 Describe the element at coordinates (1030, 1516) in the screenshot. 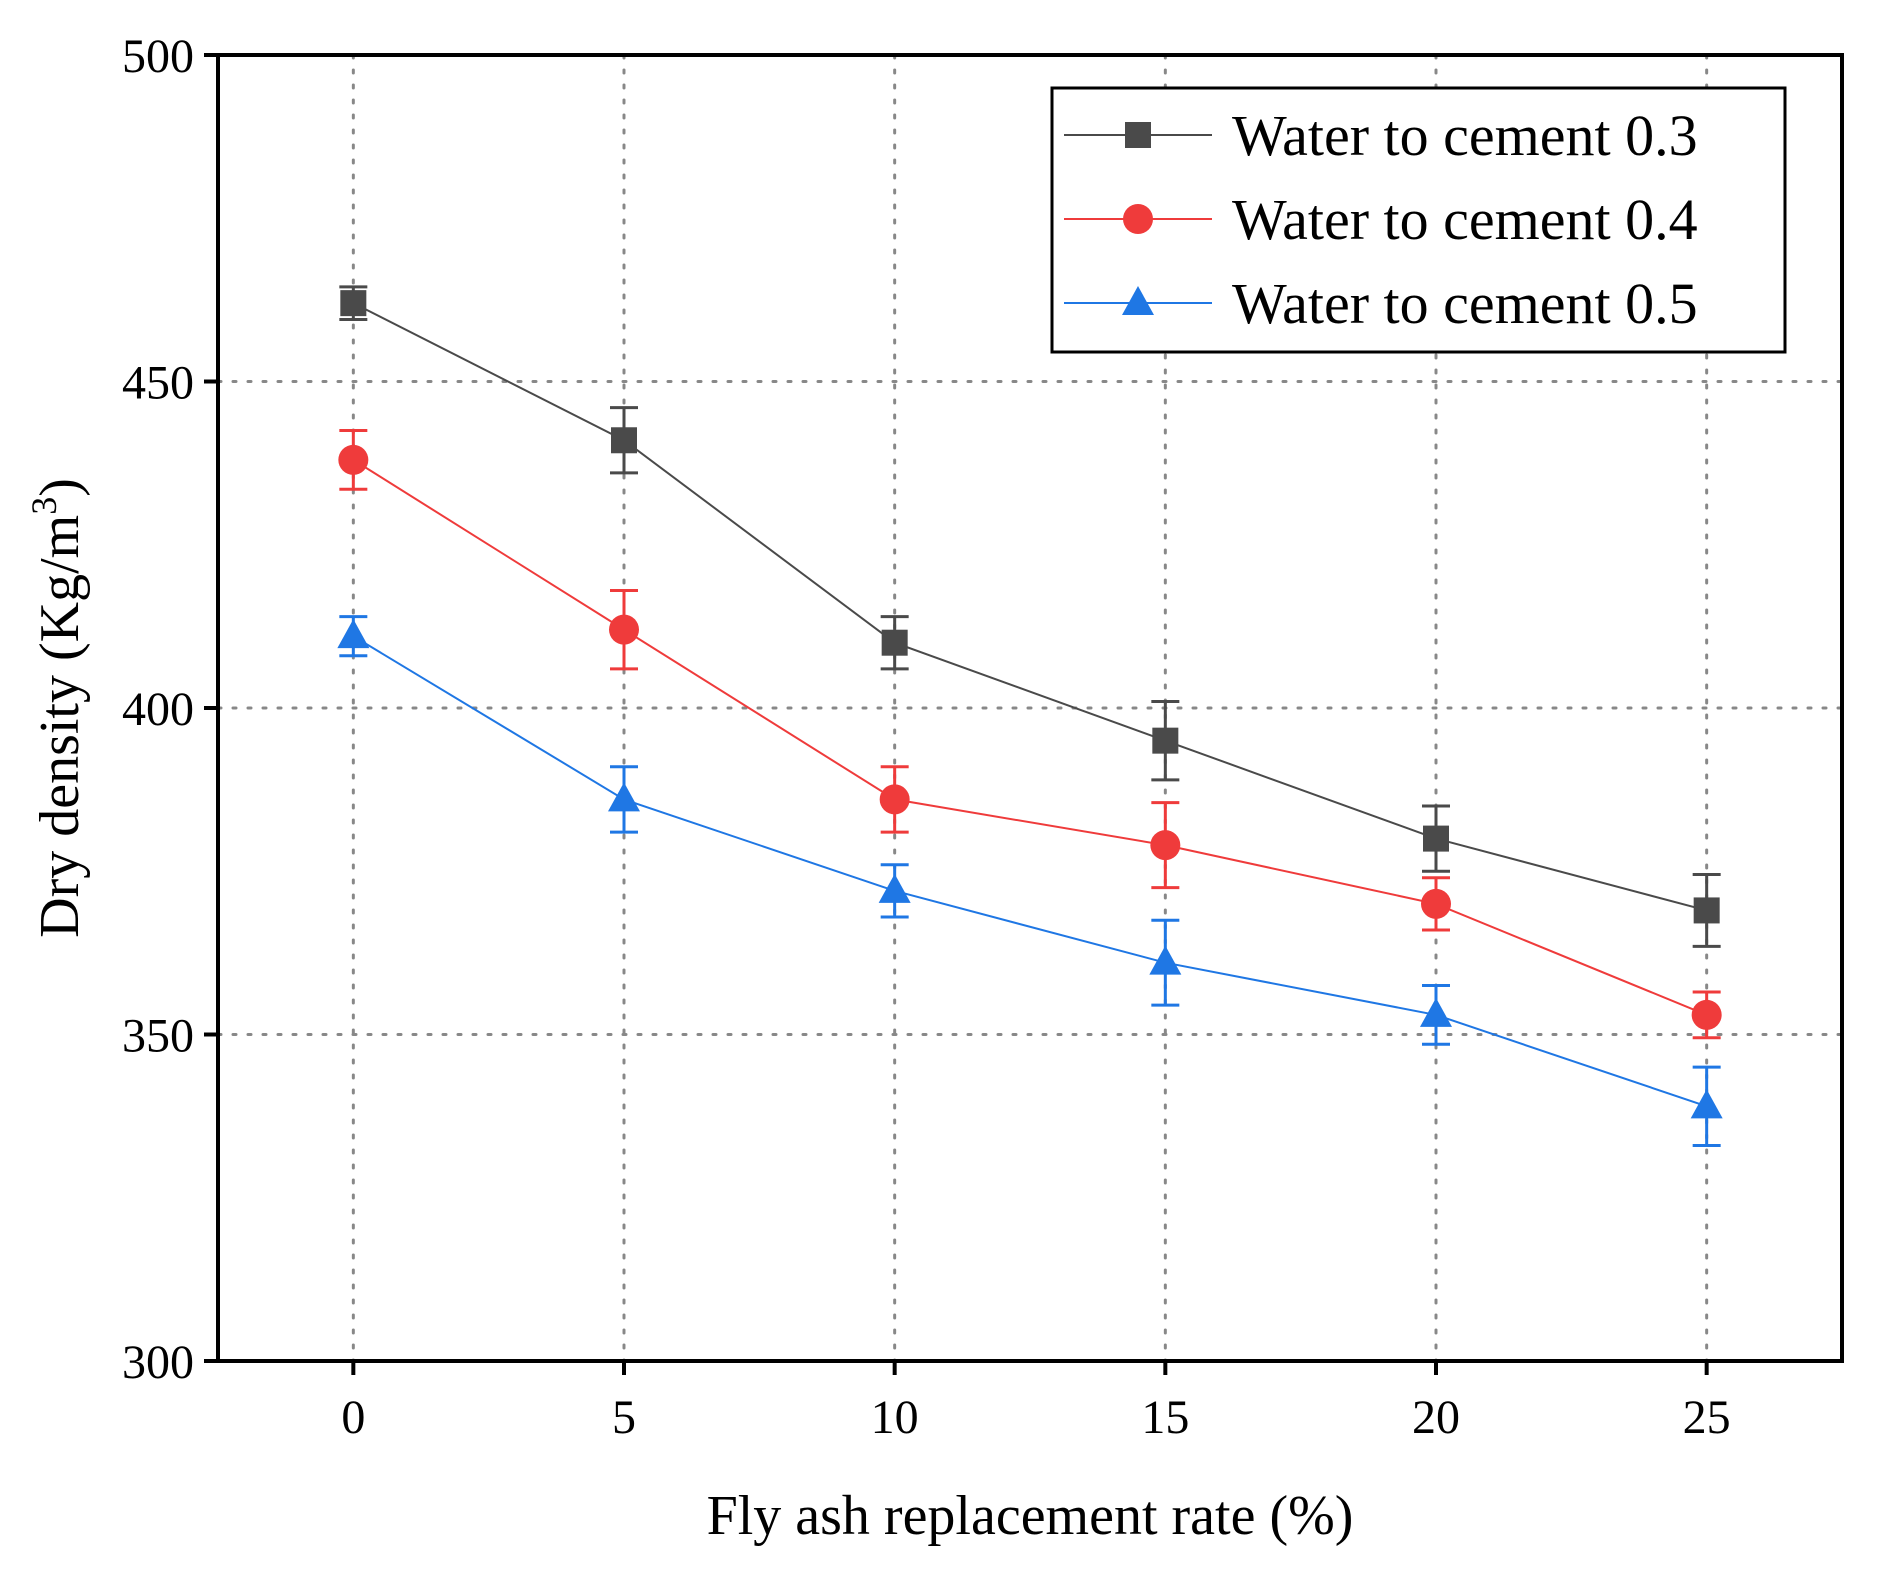

I see `x-axis-title: Fly ash replacement rate (%)` at that location.